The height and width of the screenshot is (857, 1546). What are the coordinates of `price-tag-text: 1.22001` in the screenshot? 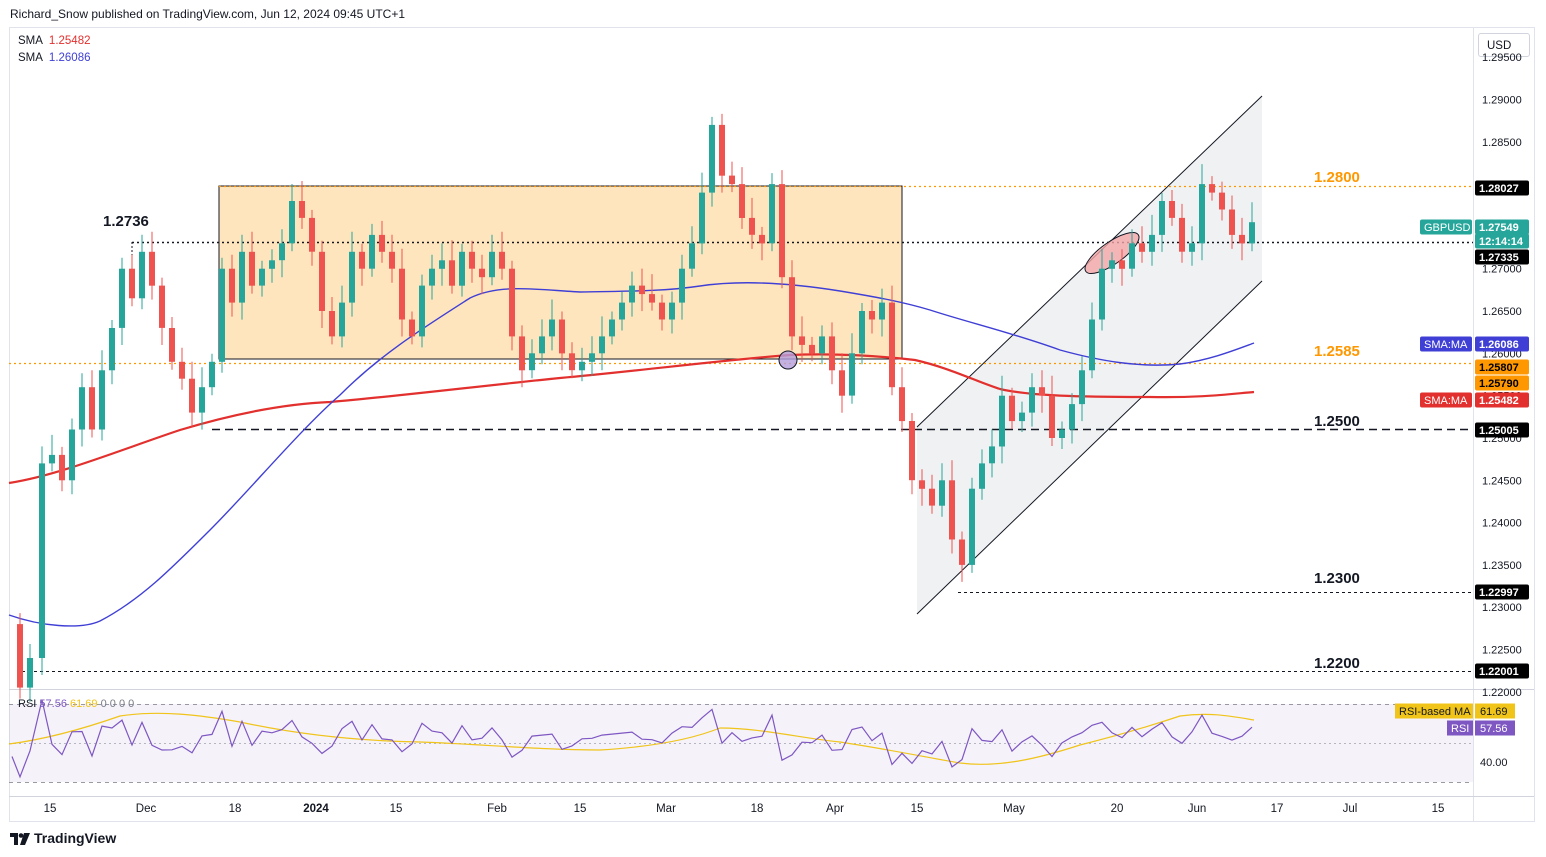 It's located at (1499, 672).